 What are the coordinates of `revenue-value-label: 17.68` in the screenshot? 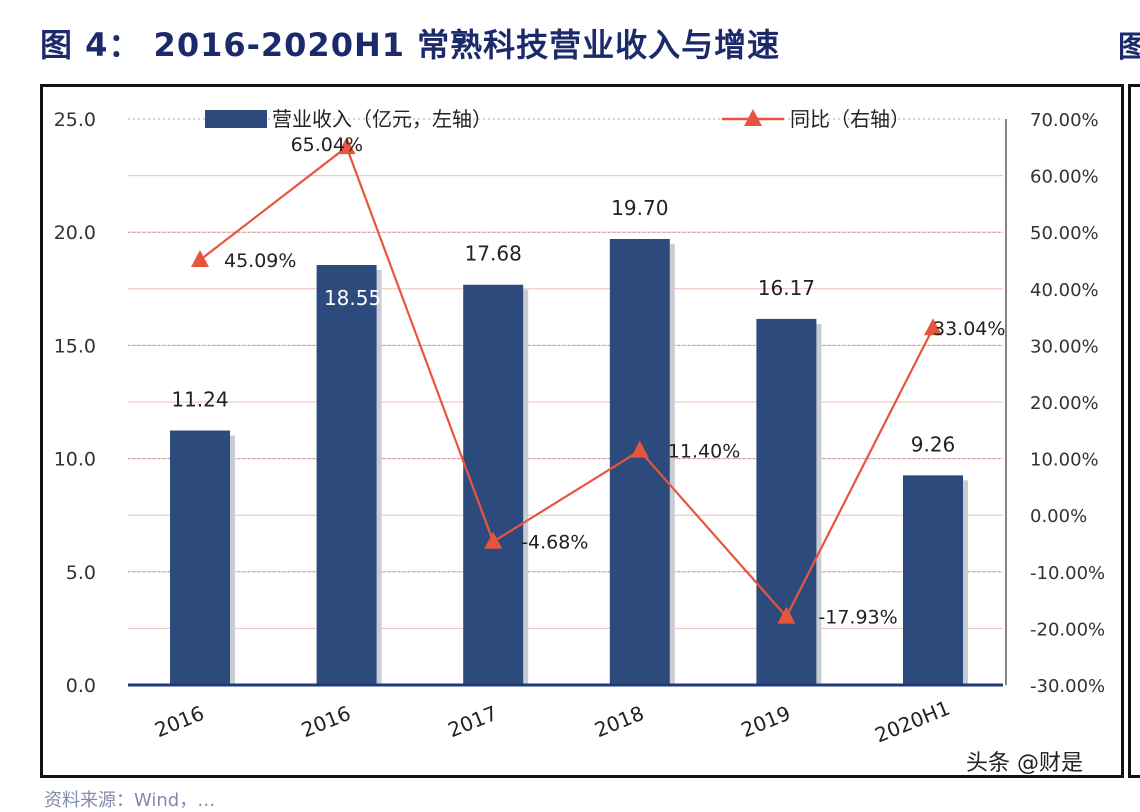 It's located at (493, 254).